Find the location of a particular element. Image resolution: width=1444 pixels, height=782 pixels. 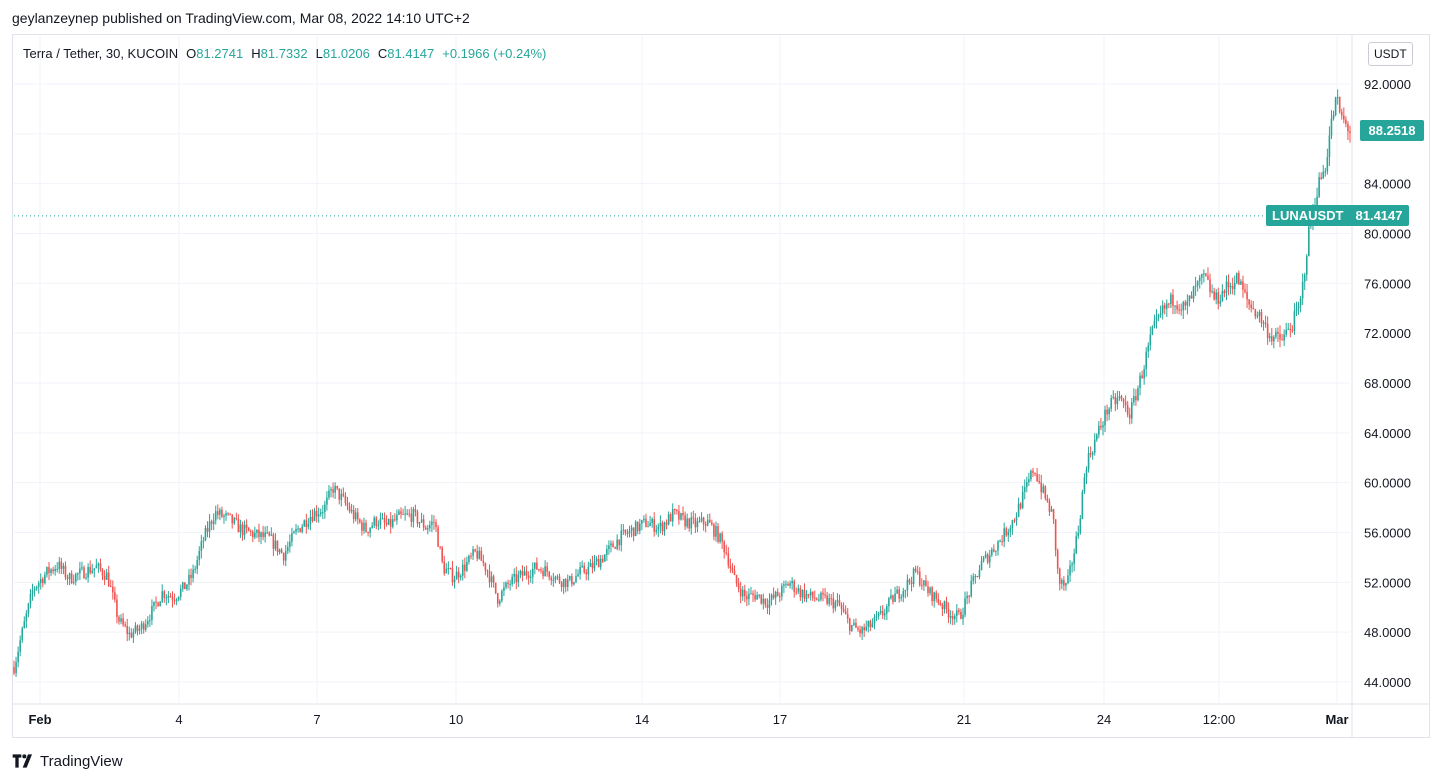

legend-open: 81.2741 is located at coordinates (220, 53).